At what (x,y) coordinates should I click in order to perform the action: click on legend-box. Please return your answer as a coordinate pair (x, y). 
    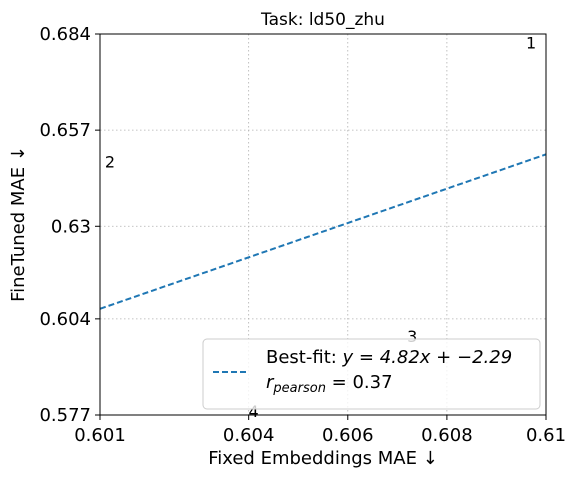
    Looking at the image, I should click on (371, 374).